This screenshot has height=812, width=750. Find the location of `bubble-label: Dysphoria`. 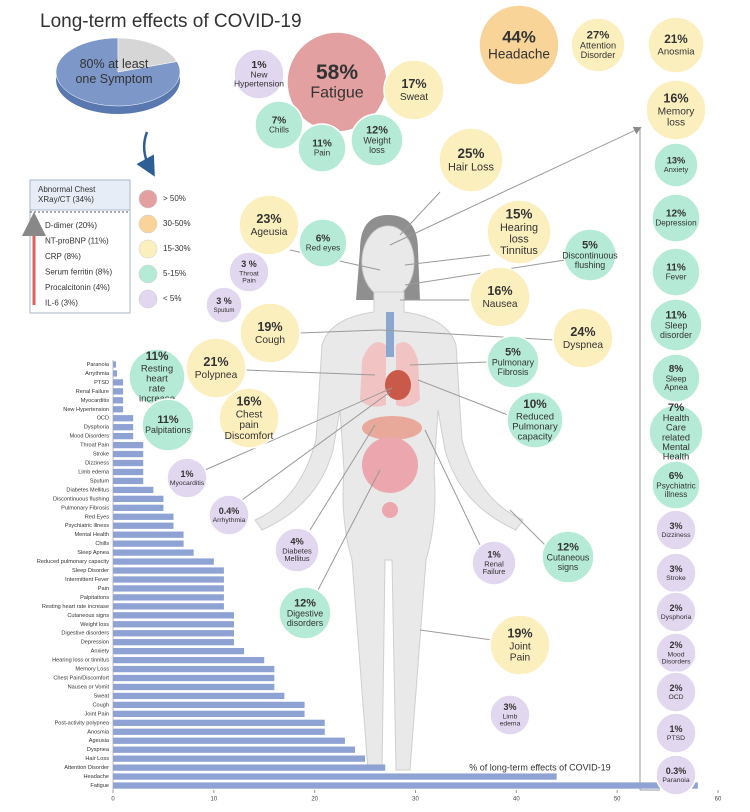

bubble-label: Dysphoria is located at coordinates (676, 617).